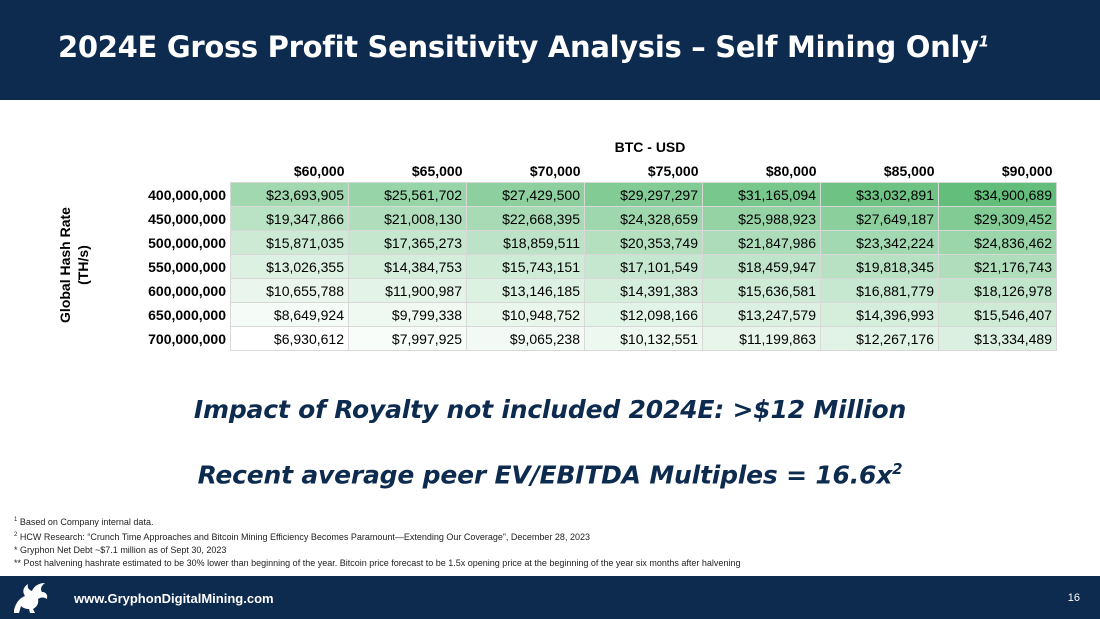 The width and height of the screenshot is (1100, 619). I want to click on table-cell: $22,668,395, so click(525, 218).